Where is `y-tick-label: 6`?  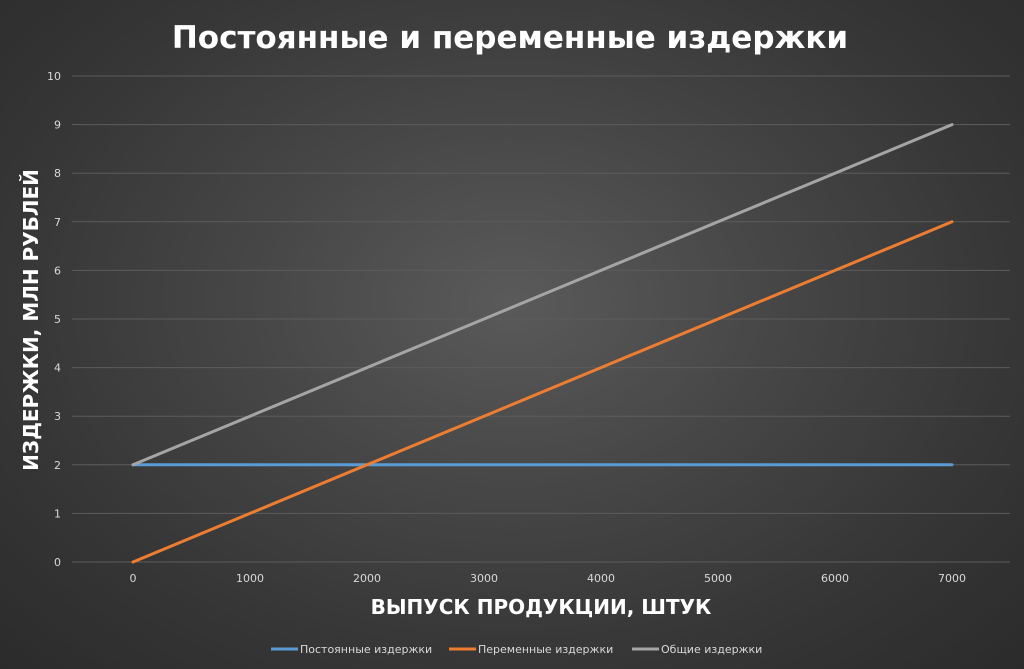
y-tick-label: 6 is located at coordinates (57, 270).